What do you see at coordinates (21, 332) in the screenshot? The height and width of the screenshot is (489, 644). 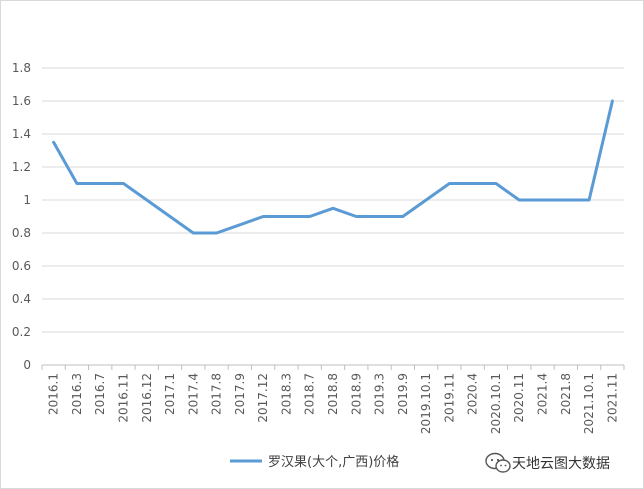 I see `y-tick-label: 0.2` at bounding box center [21, 332].